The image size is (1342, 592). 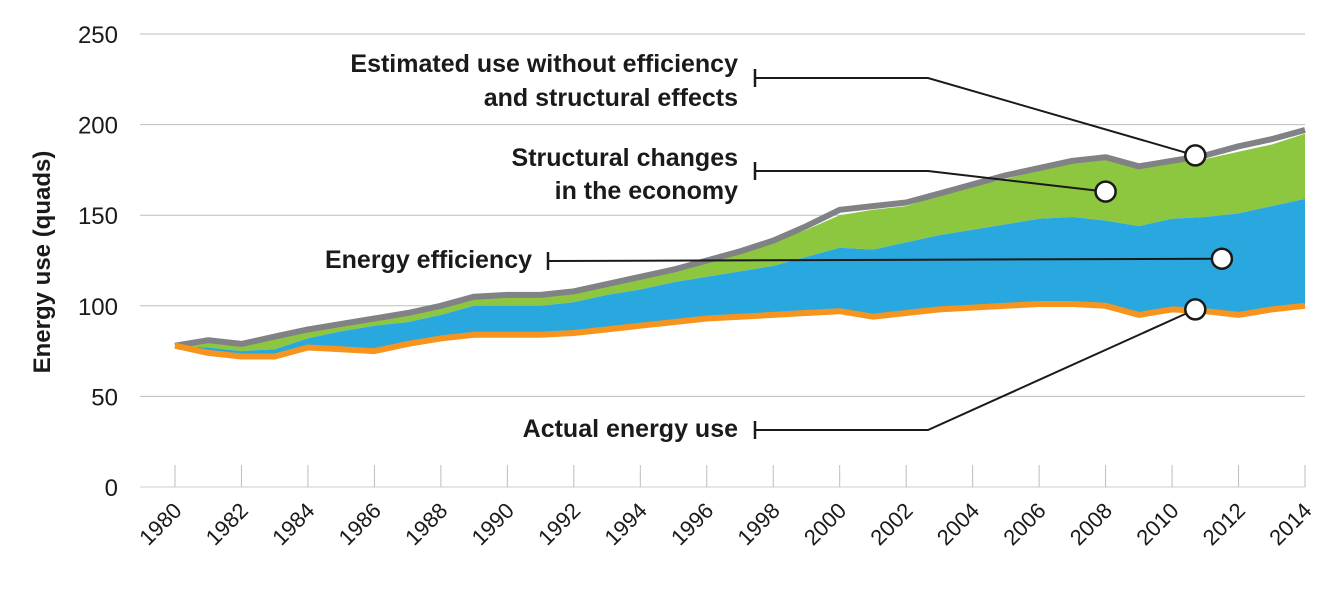 I want to click on line-actual-energy-use, so click(x=740, y=330).